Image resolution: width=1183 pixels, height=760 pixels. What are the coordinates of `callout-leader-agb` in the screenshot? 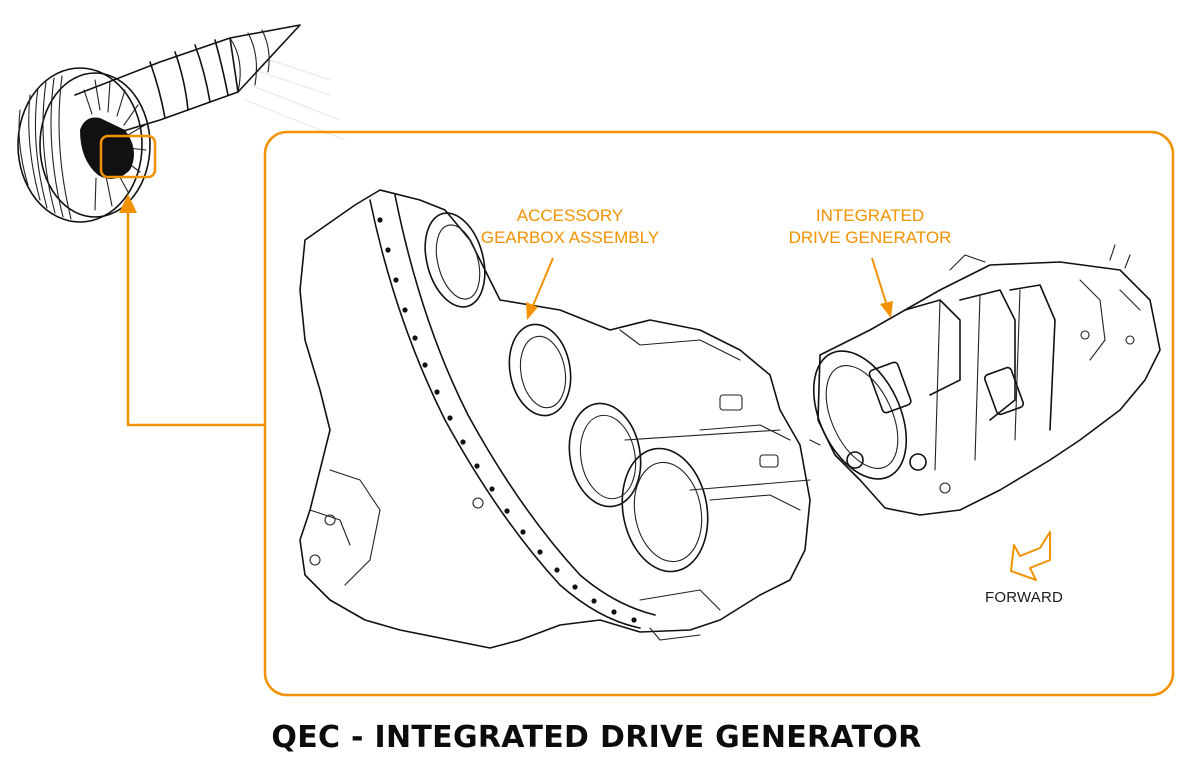 It's located at (540, 288).